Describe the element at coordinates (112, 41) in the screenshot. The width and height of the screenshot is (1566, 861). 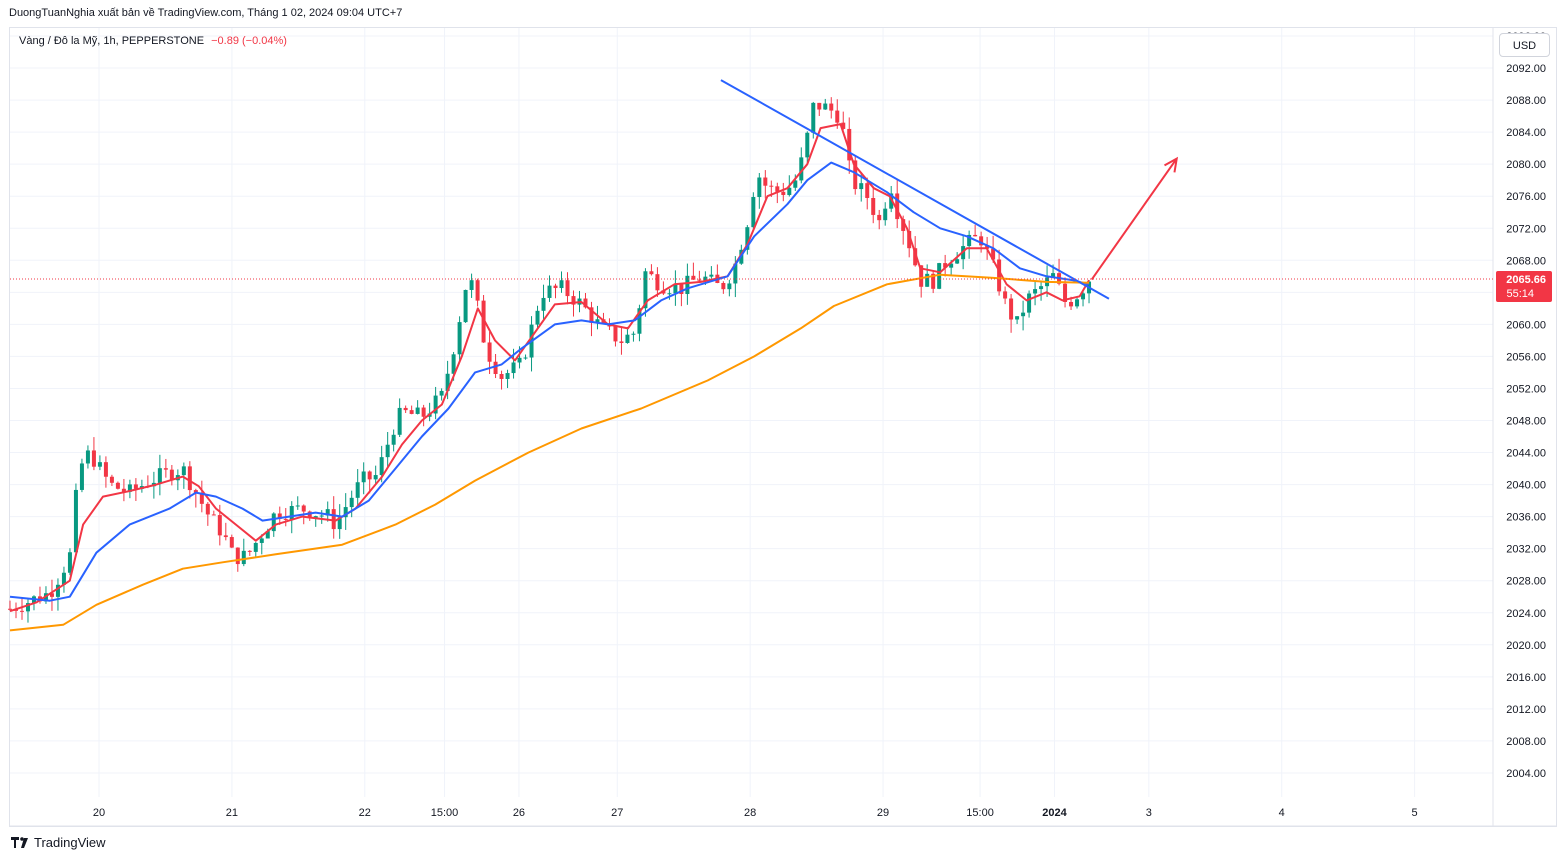
I see `symbol-label: Vàng / Đô la Mỹ, 1h, PEPPERSTONE` at that location.